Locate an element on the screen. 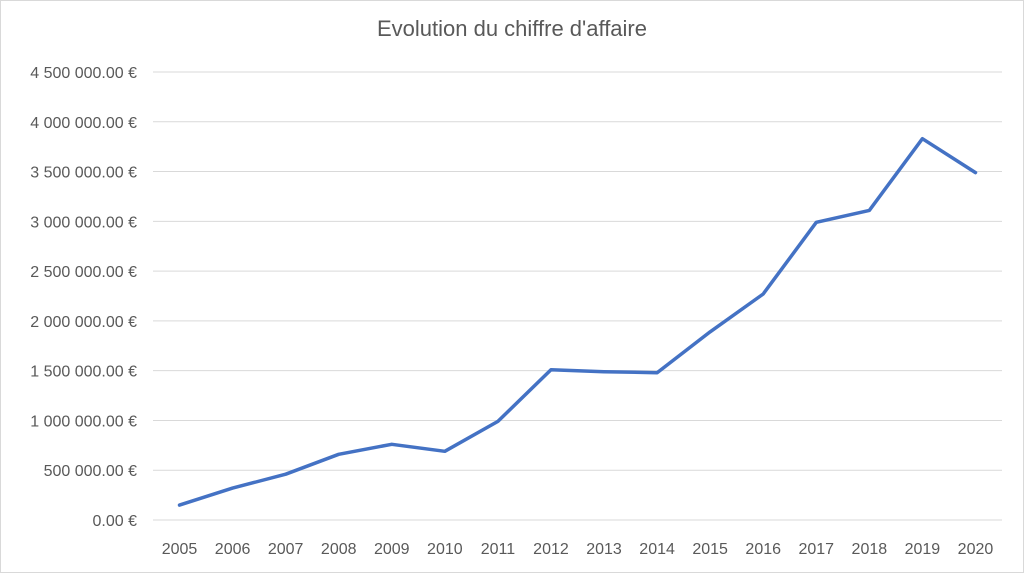  chart-title: Evolution du chiffre d'affaire is located at coordinates (511, 28).